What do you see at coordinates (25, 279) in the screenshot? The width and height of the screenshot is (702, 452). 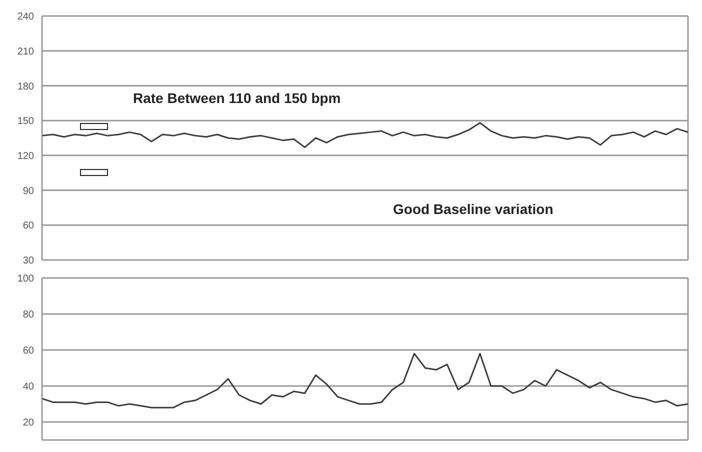 I see `y-tick-label: 100` at bounding box center [25, 279].